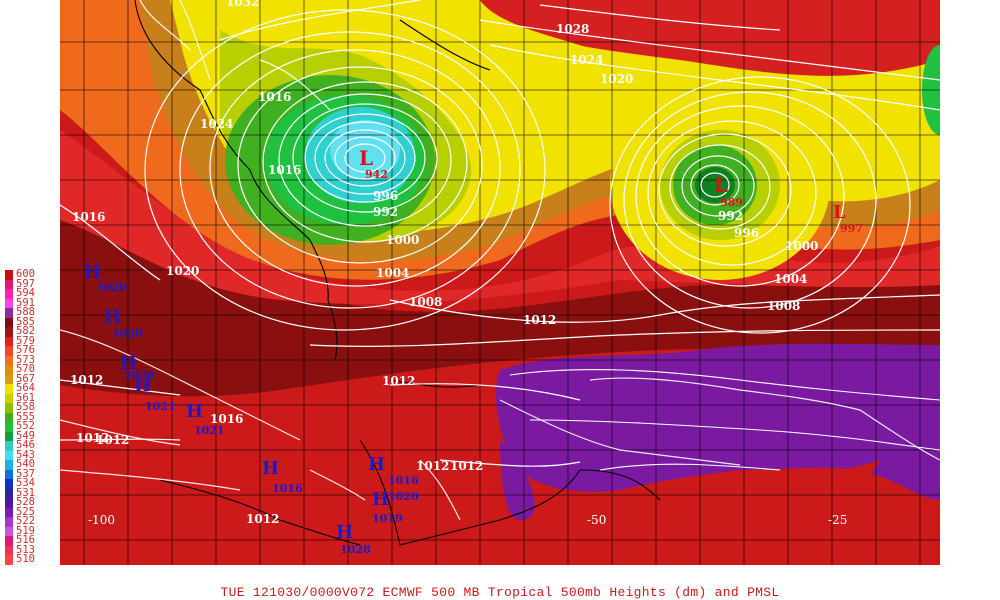 The width and height of the screenshot is (1000, 600). What do you see at coordinates (25, 378) in the screenshot?
I see `legend-label: 567` at bounding box center [25, 378].